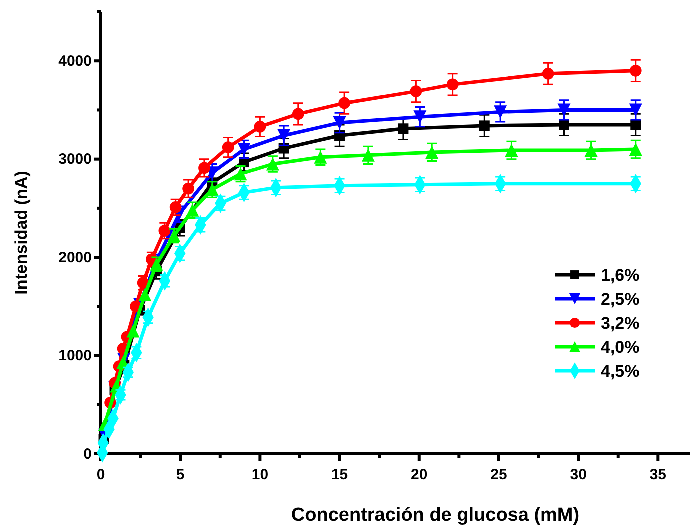 This screenshot has width=690, height=529. Describe the element at coordinates (339, 475) in the screenshot. I see `x-tick-label: 15` at that location.